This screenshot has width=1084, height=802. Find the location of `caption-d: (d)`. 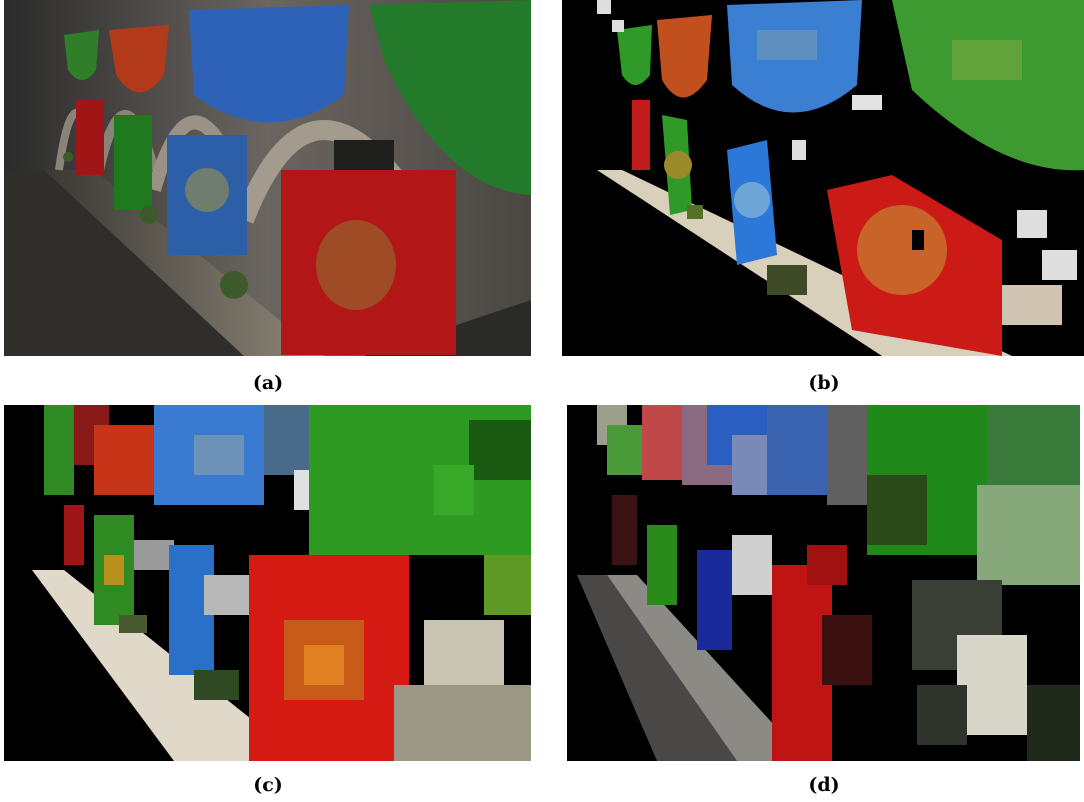

caption-d: (d) is located at coordinates (824, 785).